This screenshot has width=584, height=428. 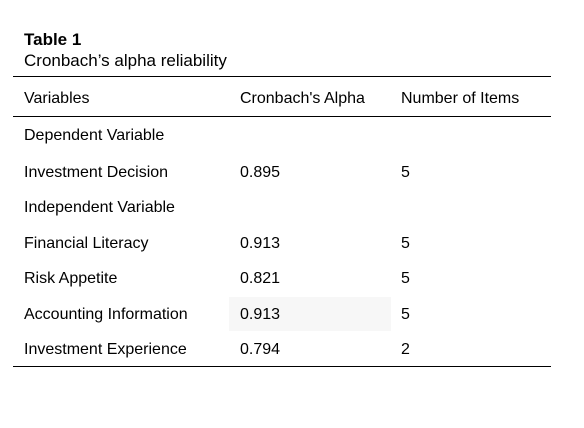 What do you see at coordinates (71, 278) in the screenshot?
I see `table-row-variable: Risk Appetite` at bounding box center [71, 278].